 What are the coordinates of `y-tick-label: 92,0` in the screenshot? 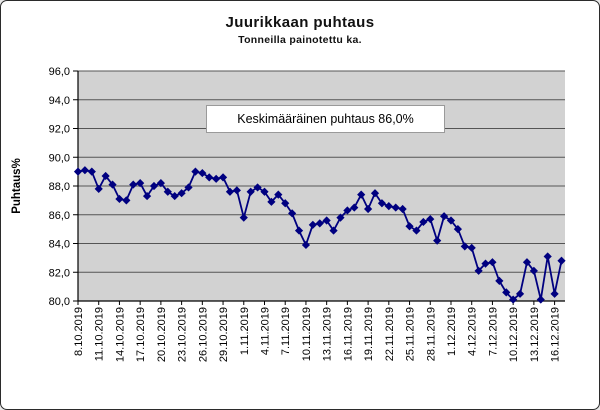 It's located at (59, 130).